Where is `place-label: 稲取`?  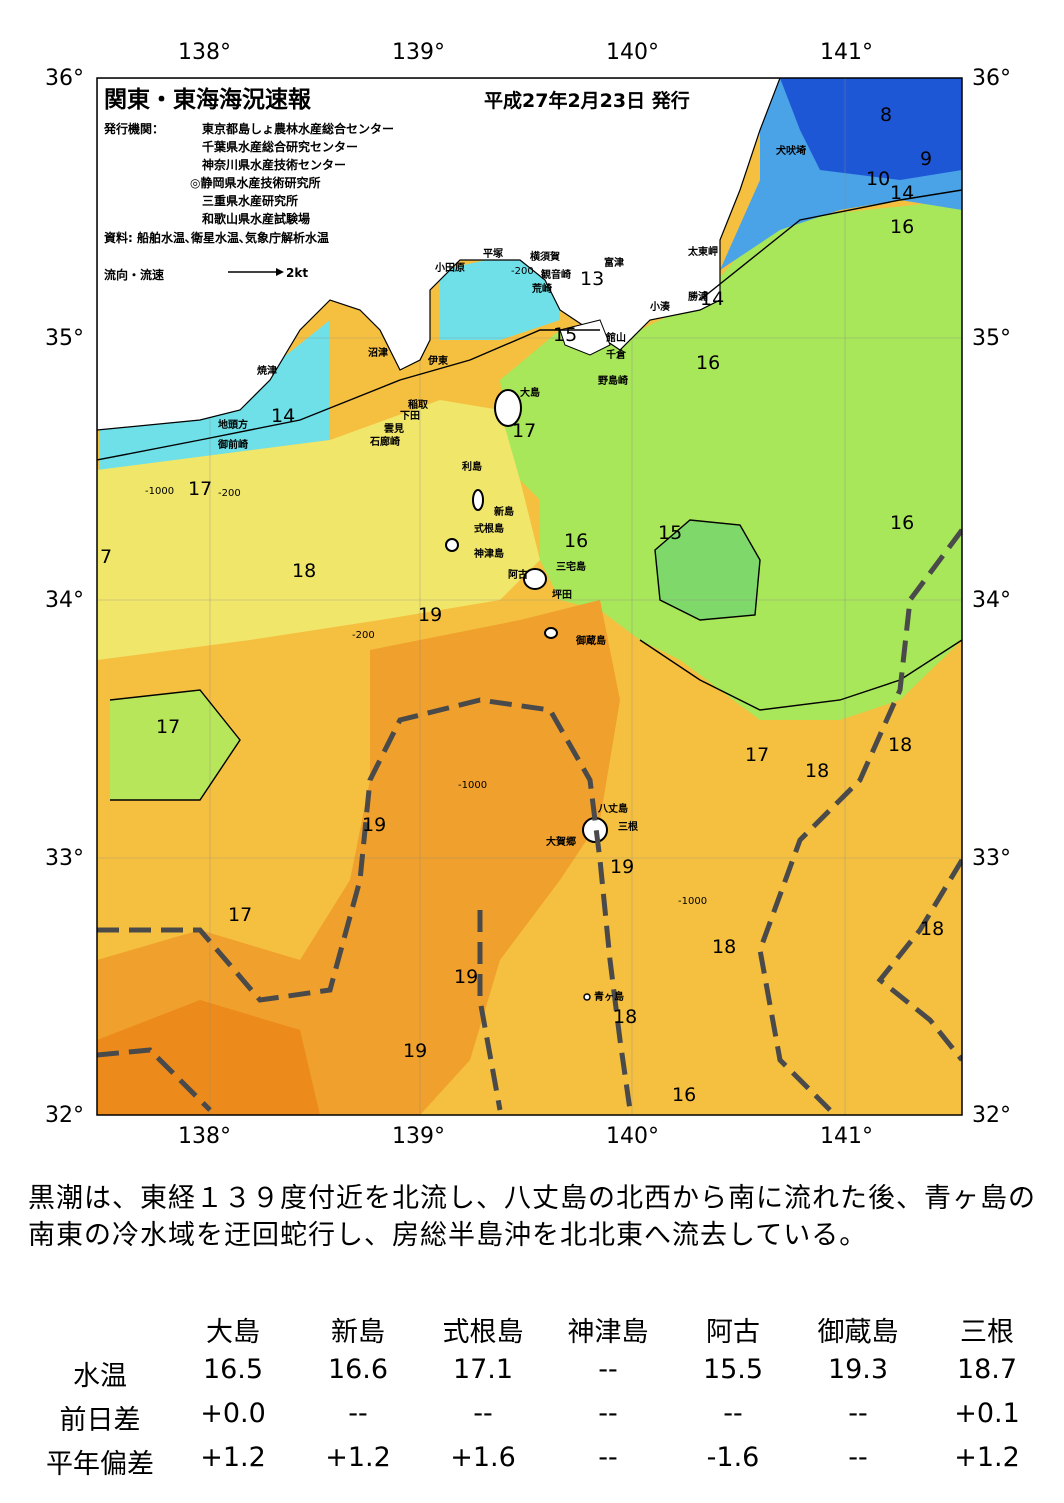 place-label: 稲取 is located at coordinates (418, 405).